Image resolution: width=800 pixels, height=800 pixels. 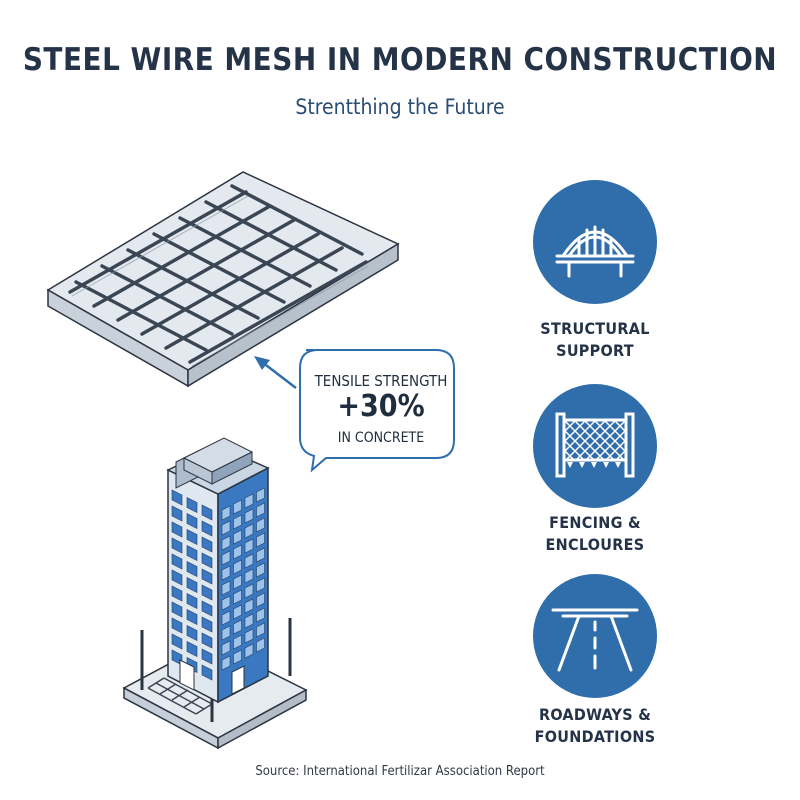 What do you see at coordinates (218, 274) in the screenshot?
I see `wire-mesh-illustration` at bounding box center [218, 274].